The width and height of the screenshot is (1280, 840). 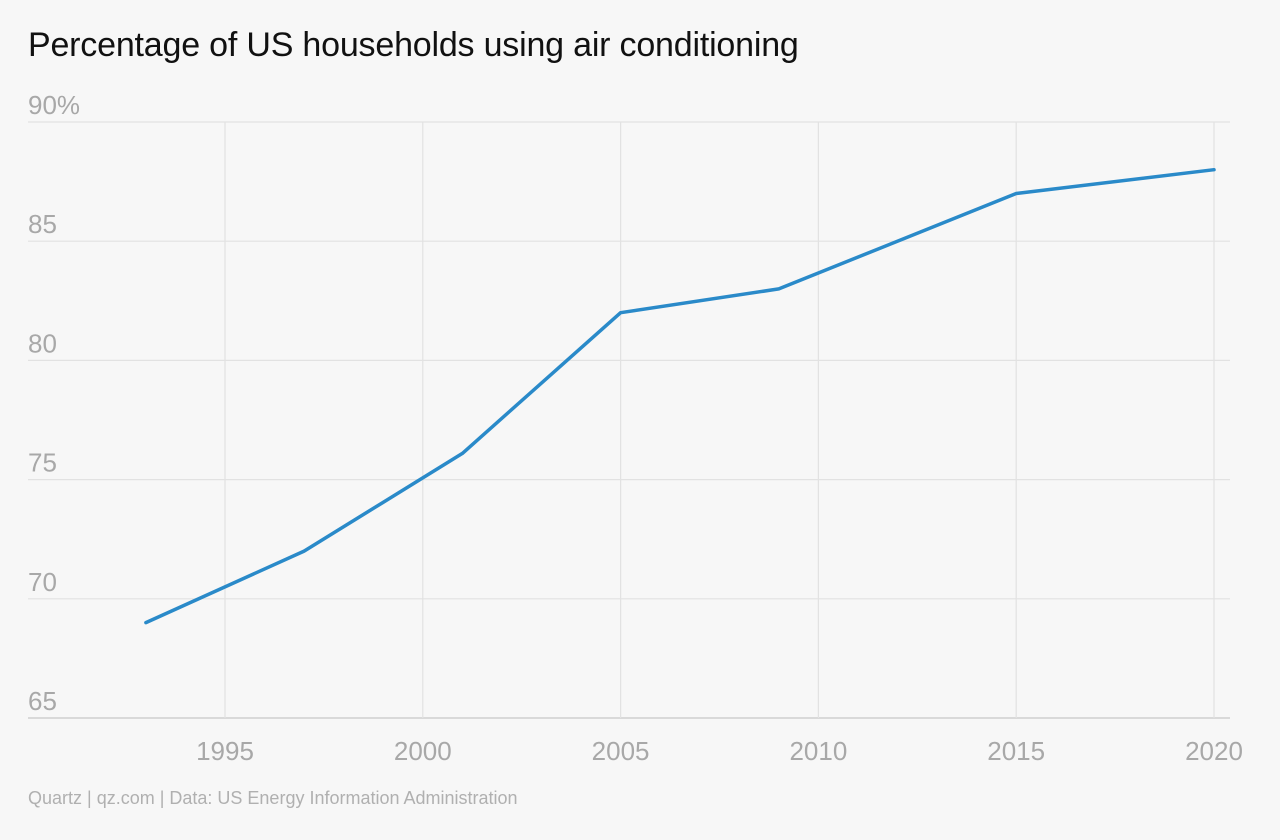 What do you see at coordinates (225, 751) in the screenshot?
I see `x-tick-label: 1995` at bounding box center [225, 751].